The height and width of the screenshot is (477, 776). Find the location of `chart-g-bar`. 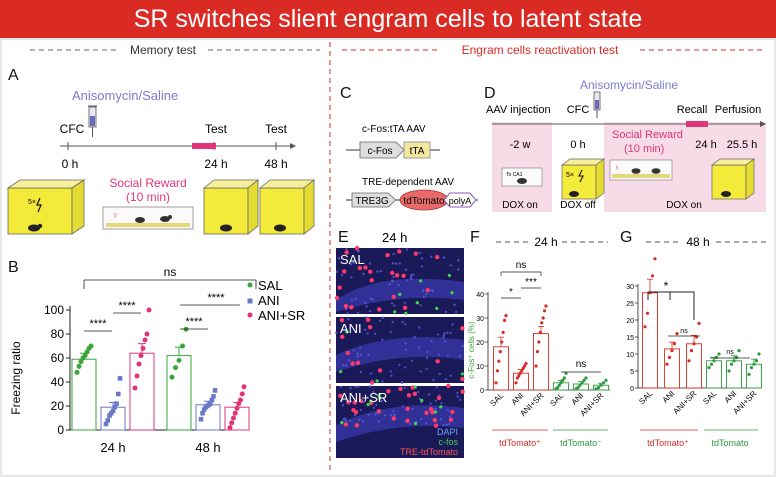

chart-g-bar is located at coordinates (650, 340).